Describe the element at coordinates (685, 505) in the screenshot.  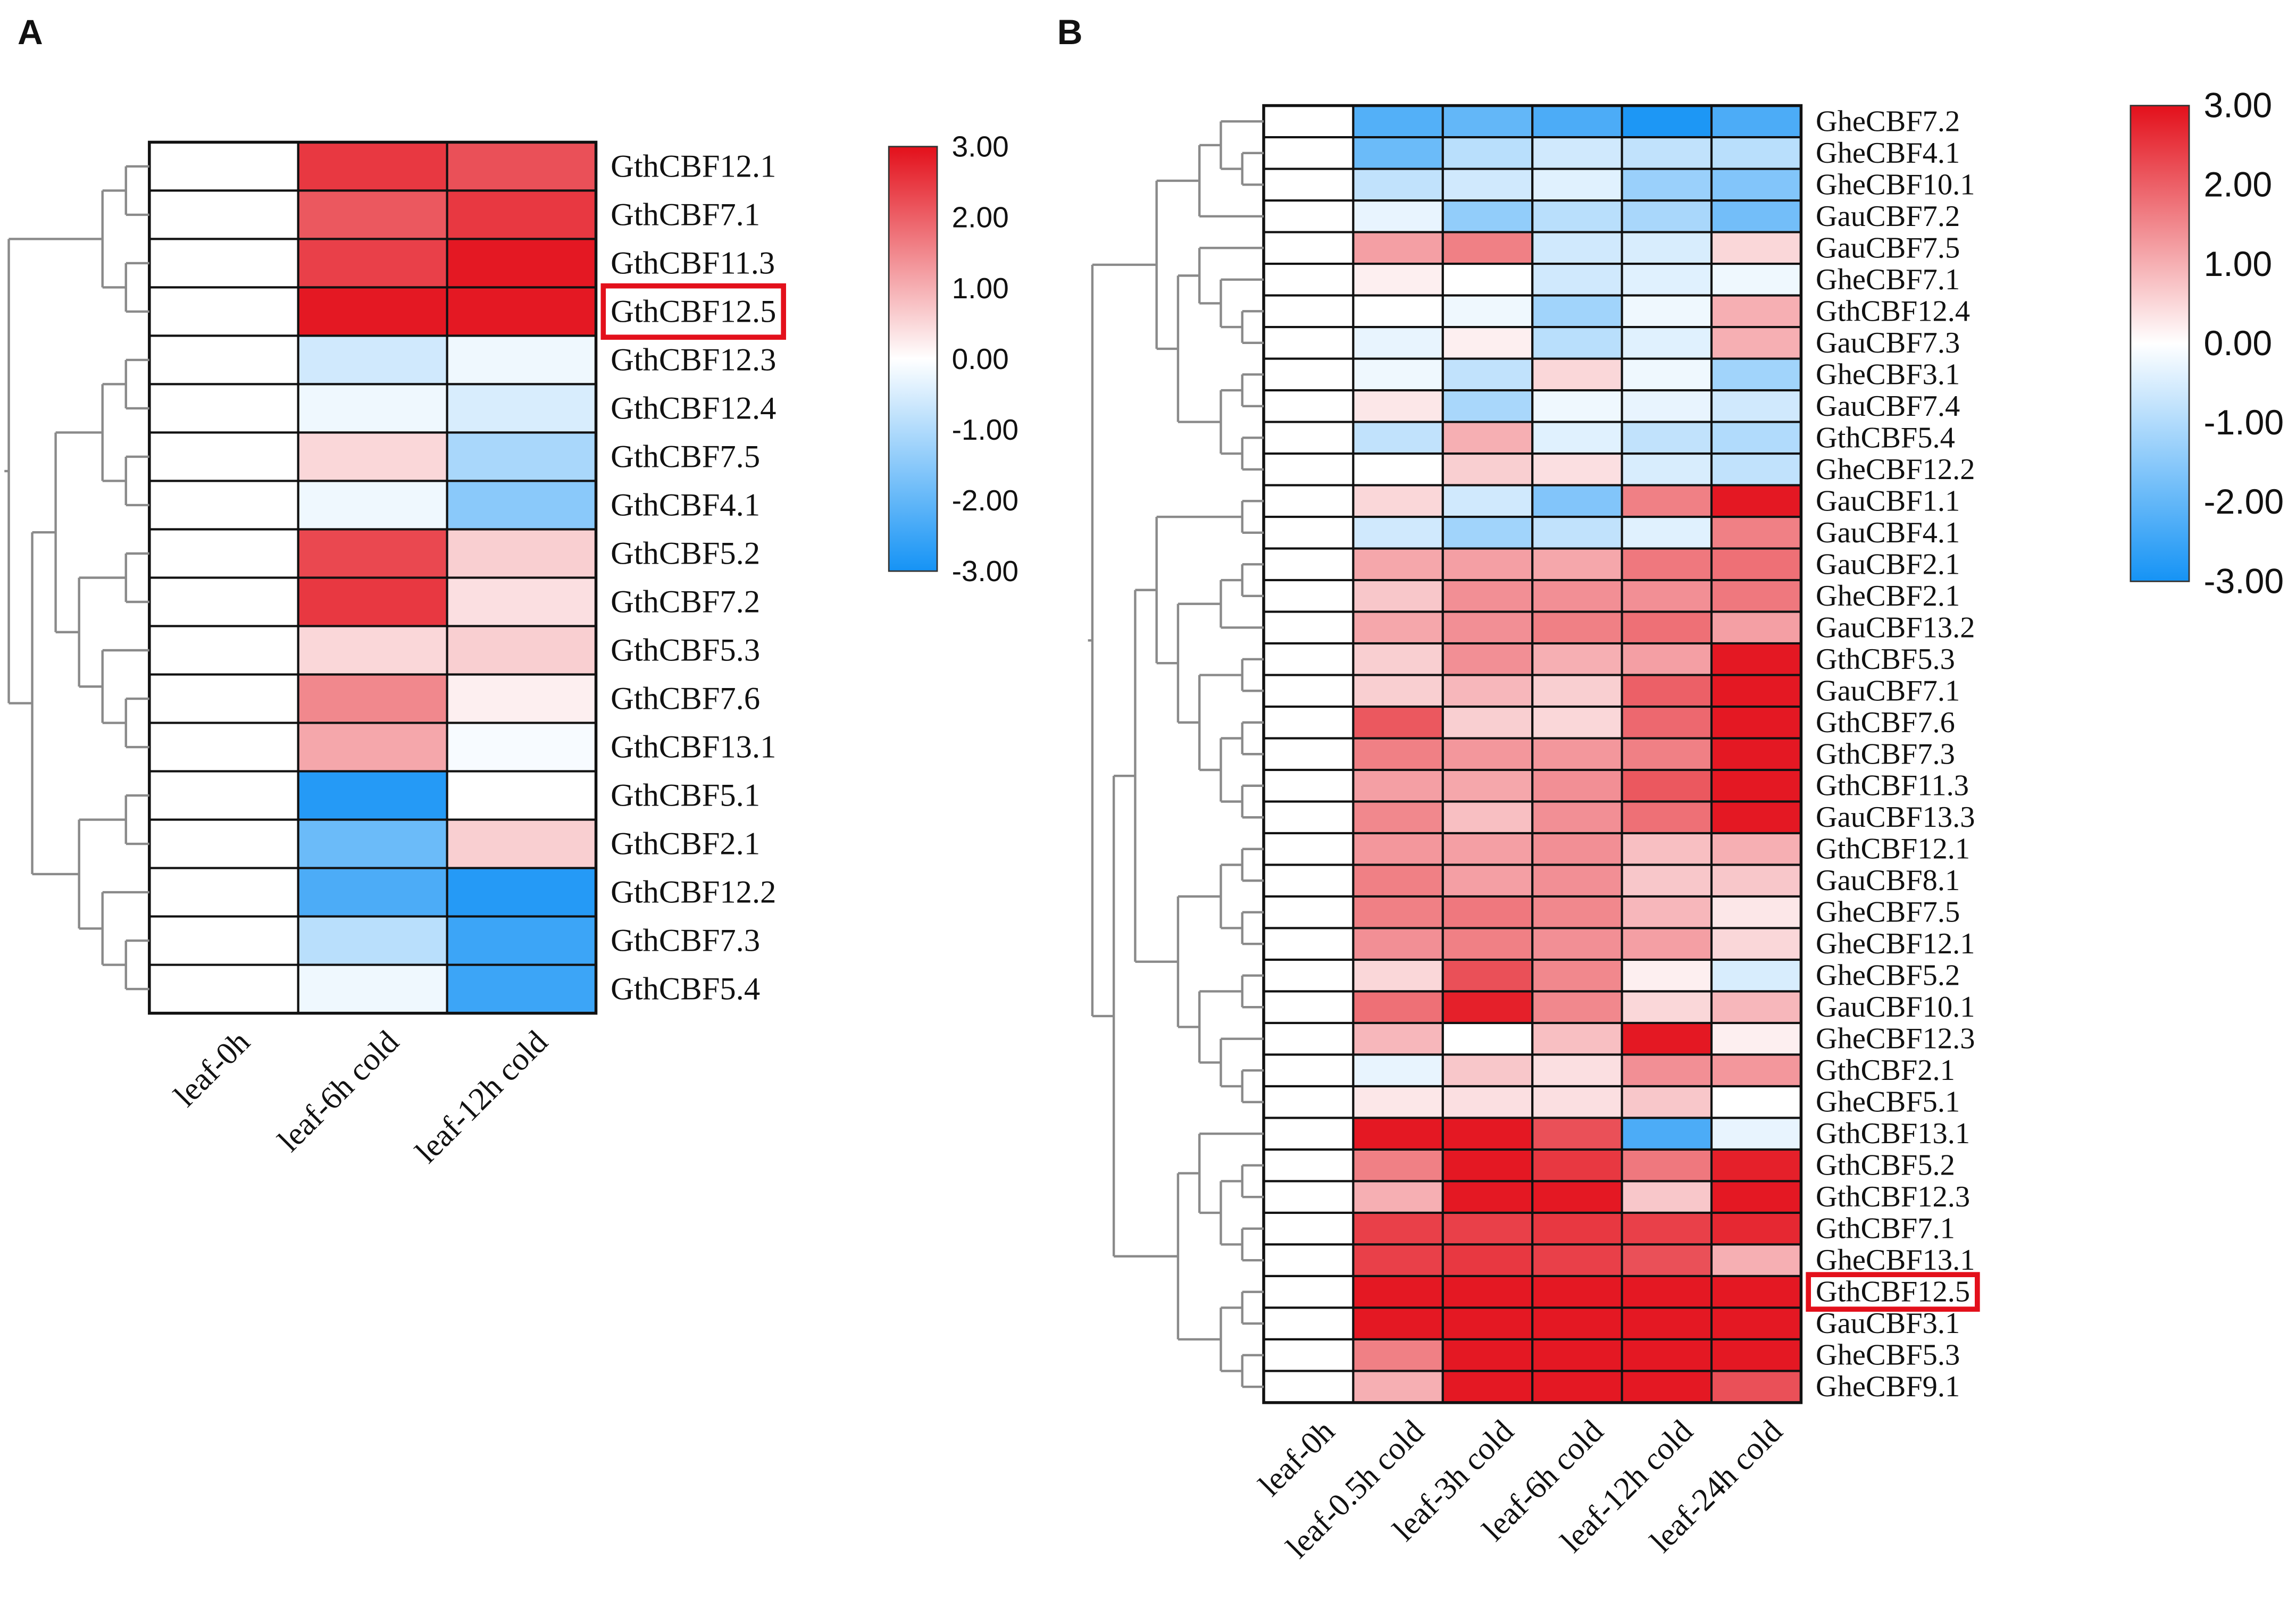
I see `row-label: GthCBF4.1` at that location.